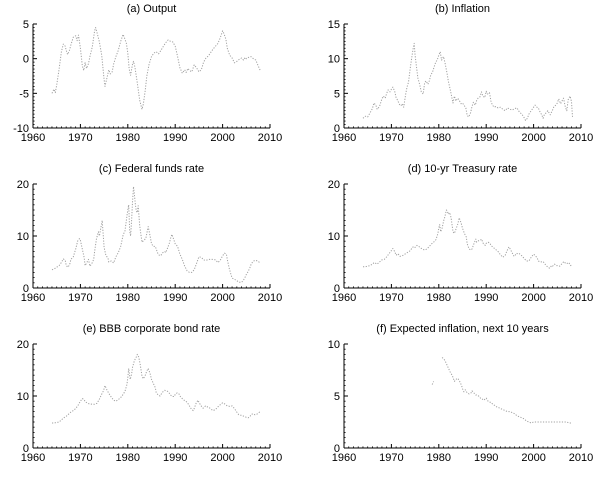 This screenshot has width=600, height=481. Describe the element at coordinates (21, 129) in the screenshot. I see `y-tick-label: -10` at that location.